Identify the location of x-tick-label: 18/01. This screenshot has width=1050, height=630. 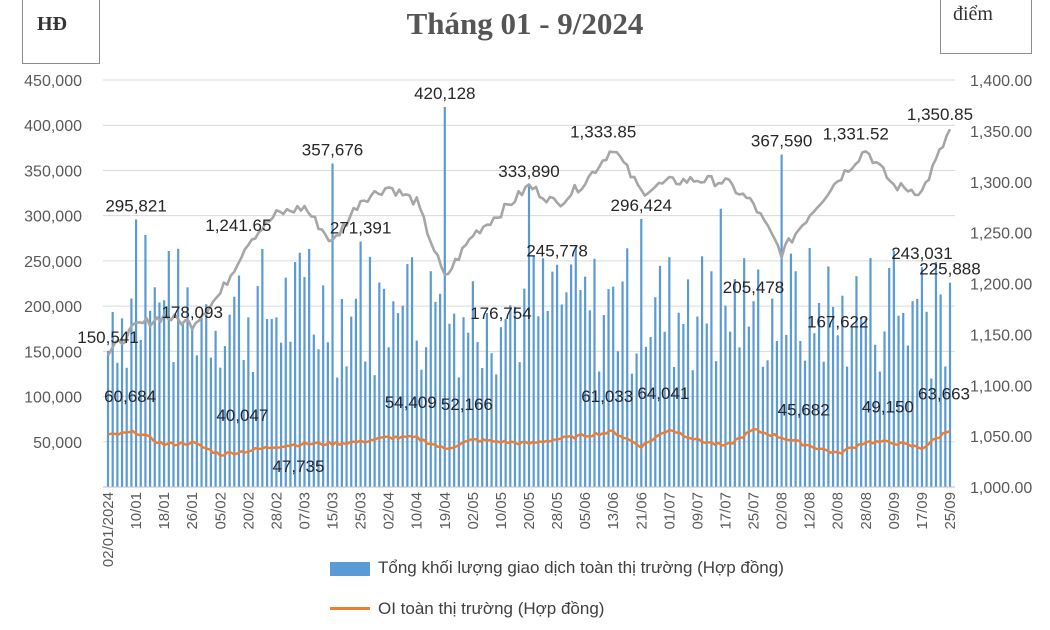
(164, 511).